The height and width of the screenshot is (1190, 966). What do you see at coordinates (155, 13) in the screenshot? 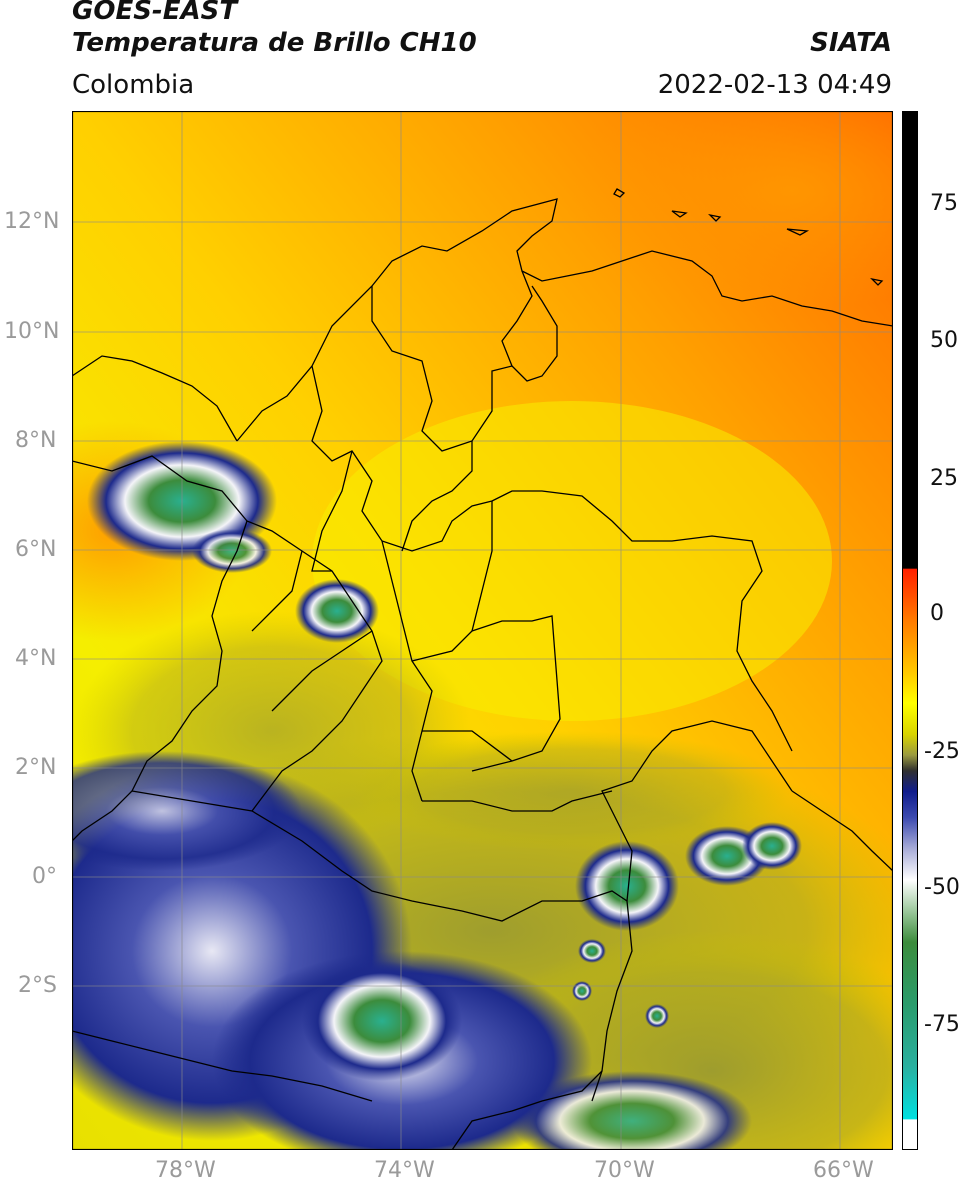
I see `satellite-title: GOES-EAST` at bounding box center [155, 13].